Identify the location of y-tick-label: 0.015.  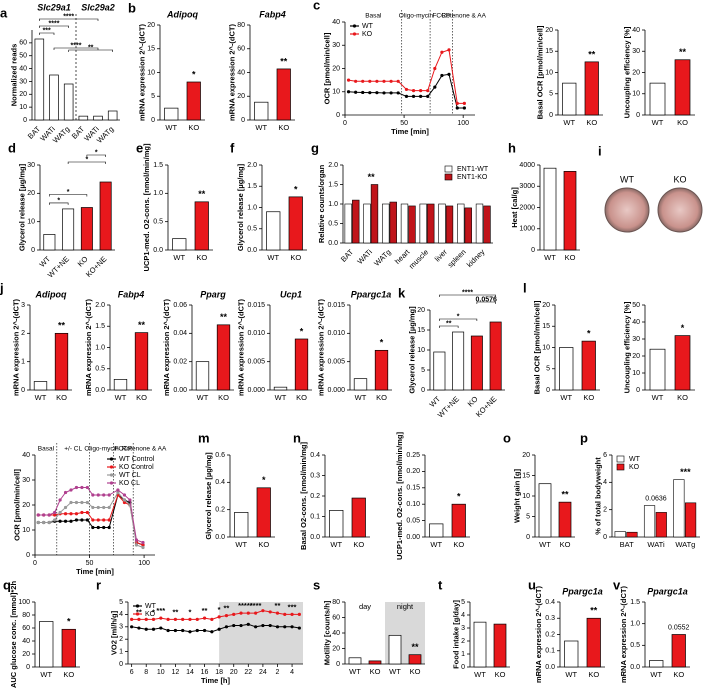
(336, 305).